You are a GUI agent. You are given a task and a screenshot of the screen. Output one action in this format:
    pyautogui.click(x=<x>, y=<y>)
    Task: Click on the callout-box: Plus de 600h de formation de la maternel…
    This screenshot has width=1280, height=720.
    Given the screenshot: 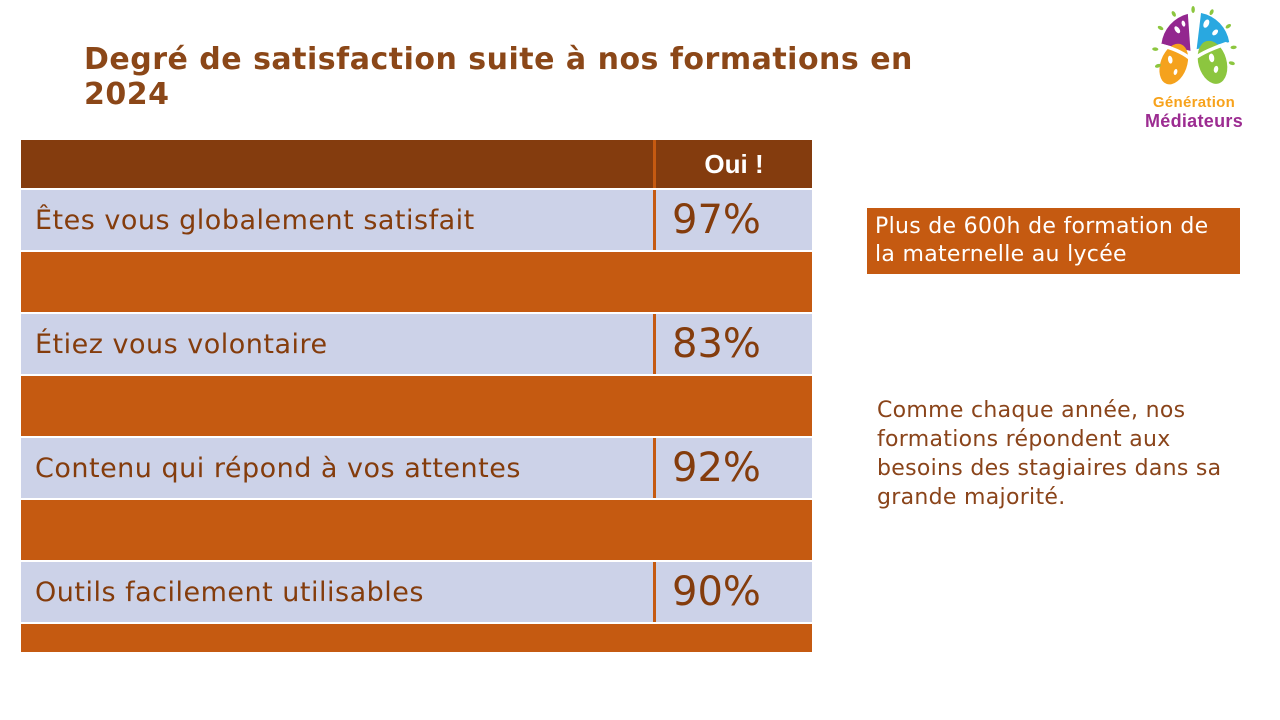 What is the action you would take?
    pyautogui.click(x=1053, y=241)
    